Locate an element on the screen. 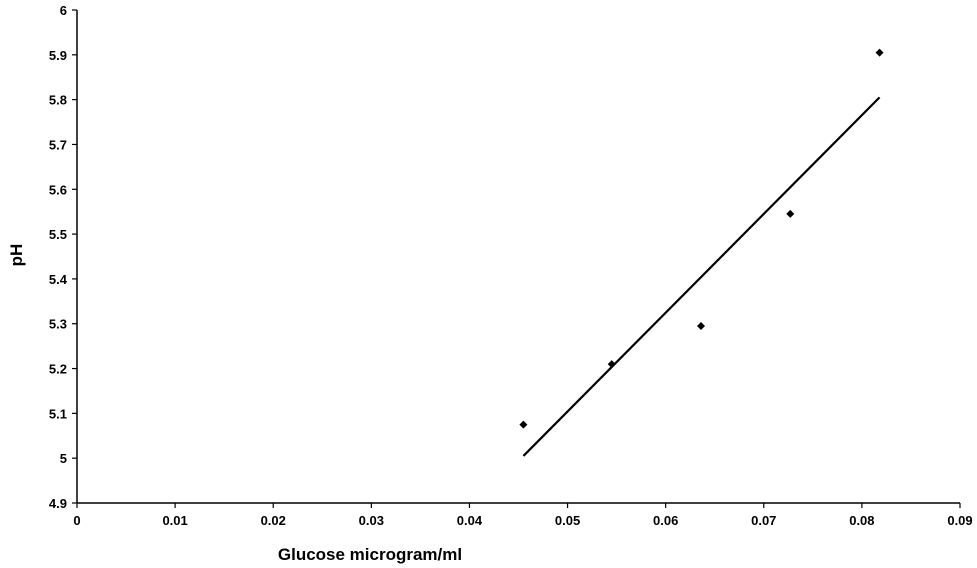 The height and width of the screenshot is (568, 977). x-tick-label: 0.01 is located at coordinates (174, 520).